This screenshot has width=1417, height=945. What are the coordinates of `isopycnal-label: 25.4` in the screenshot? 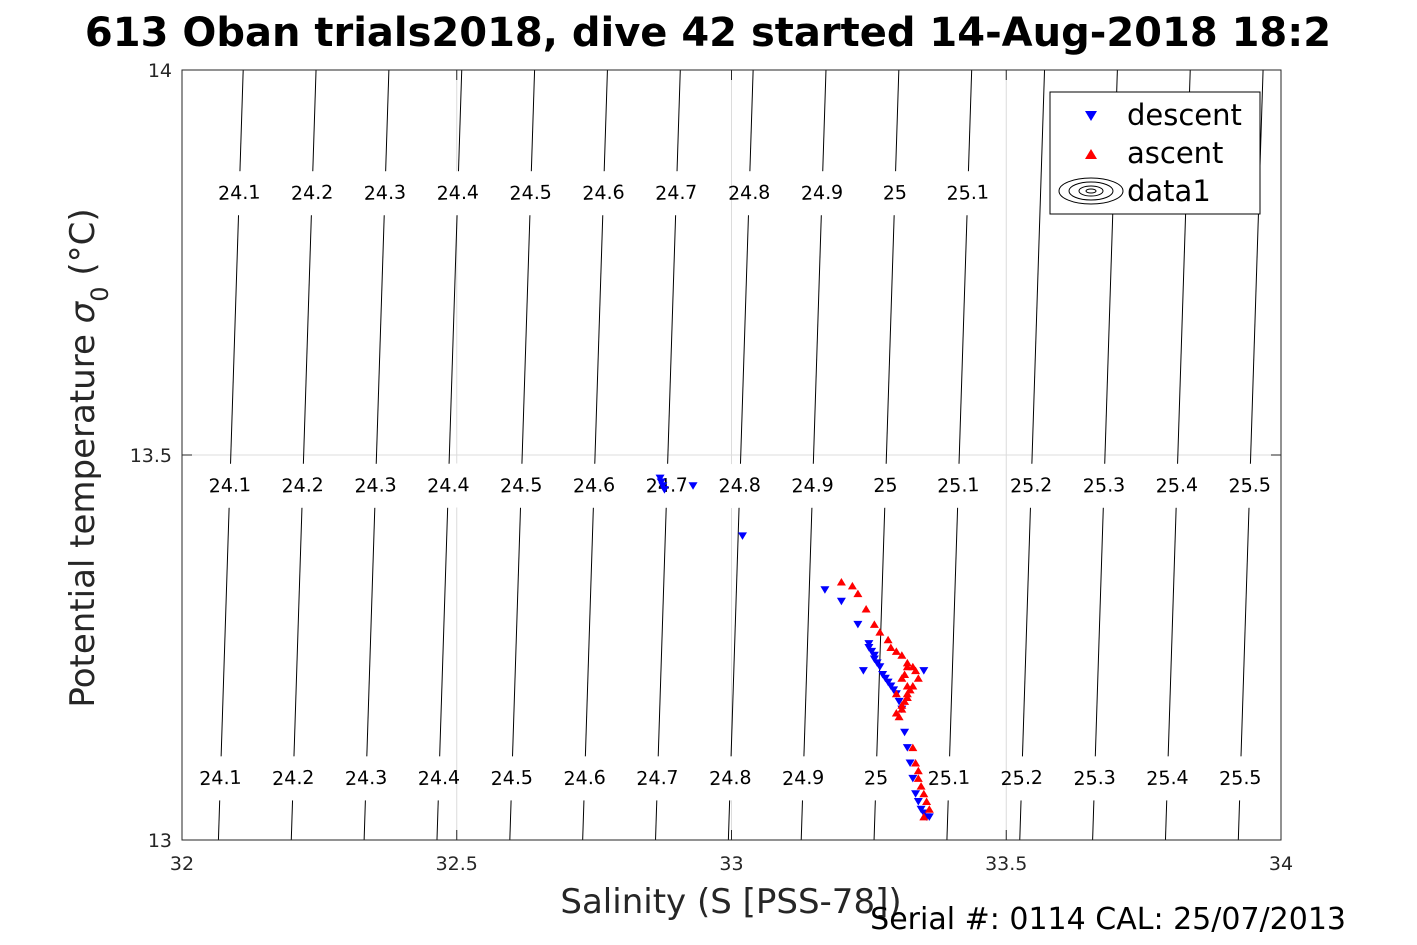 It's located at (1176, 485).